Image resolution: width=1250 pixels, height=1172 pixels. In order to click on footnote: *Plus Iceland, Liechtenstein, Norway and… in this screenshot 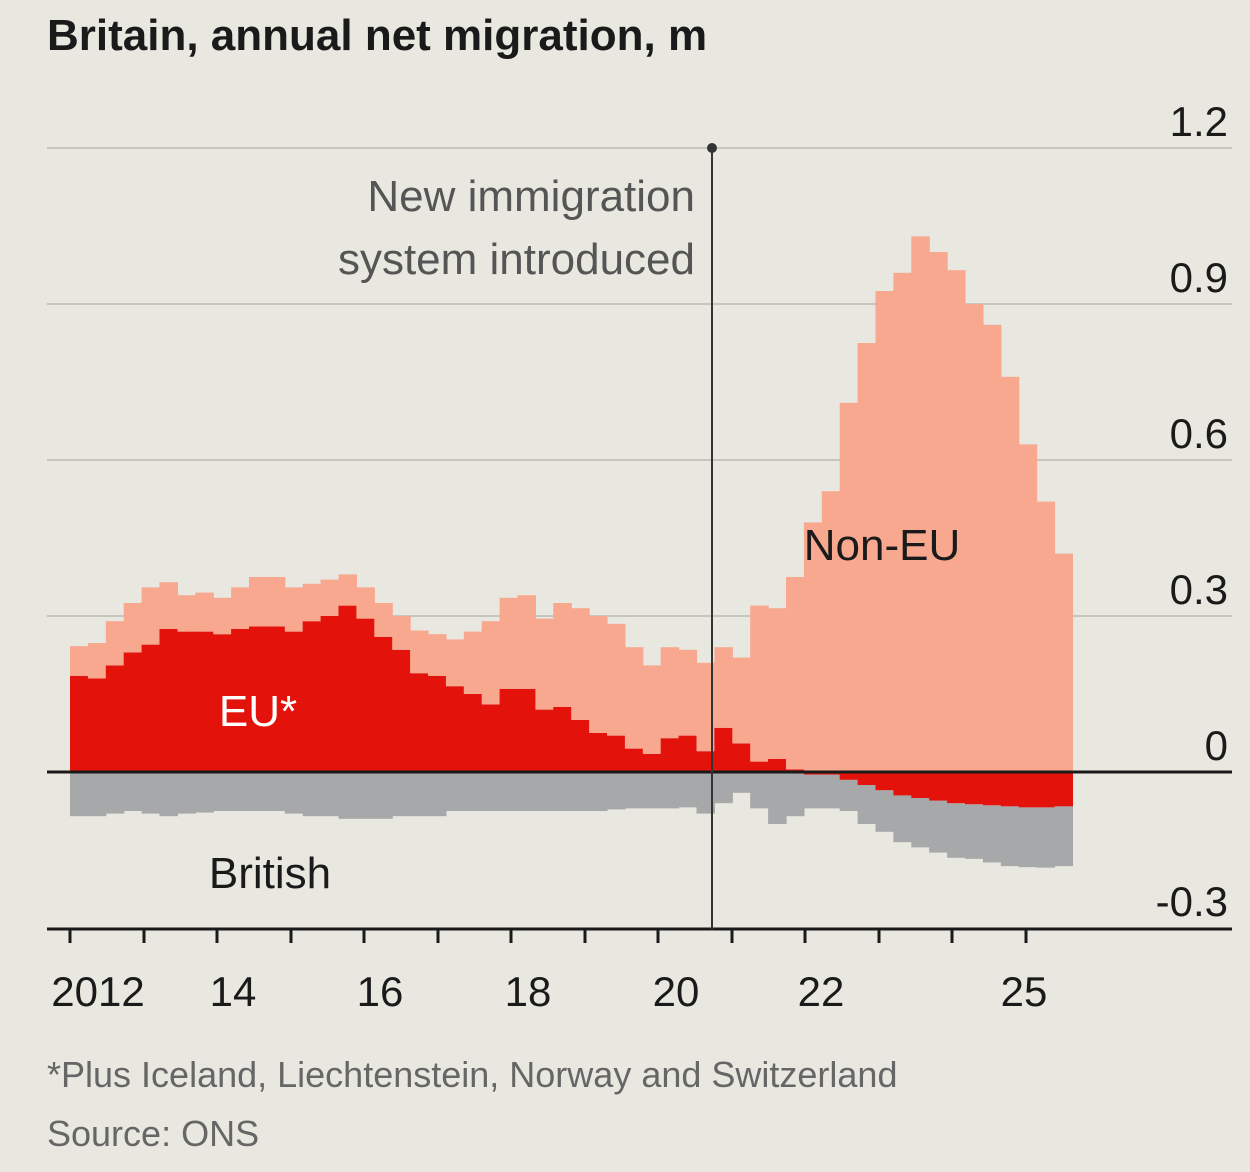, I will do `click(472, 1074)`.